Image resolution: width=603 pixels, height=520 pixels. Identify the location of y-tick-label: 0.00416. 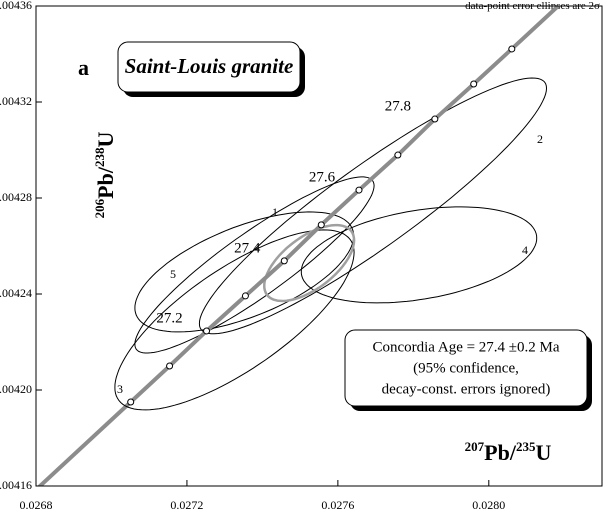
(16, 485).